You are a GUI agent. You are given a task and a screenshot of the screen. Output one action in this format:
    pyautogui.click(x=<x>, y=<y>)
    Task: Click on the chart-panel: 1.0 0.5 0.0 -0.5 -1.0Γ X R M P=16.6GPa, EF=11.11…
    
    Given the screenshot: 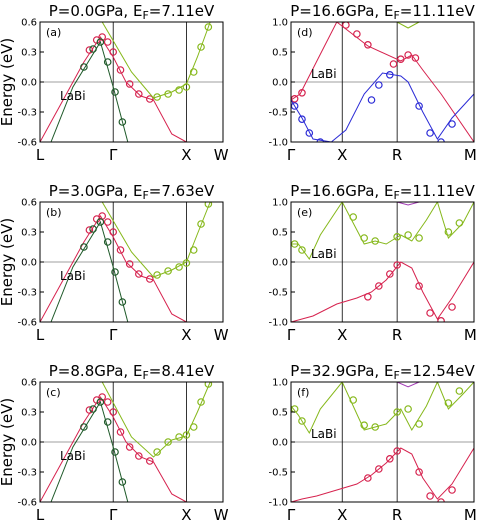 What is the action you would take?
    pyautogui.click(x=372, y=83)
    